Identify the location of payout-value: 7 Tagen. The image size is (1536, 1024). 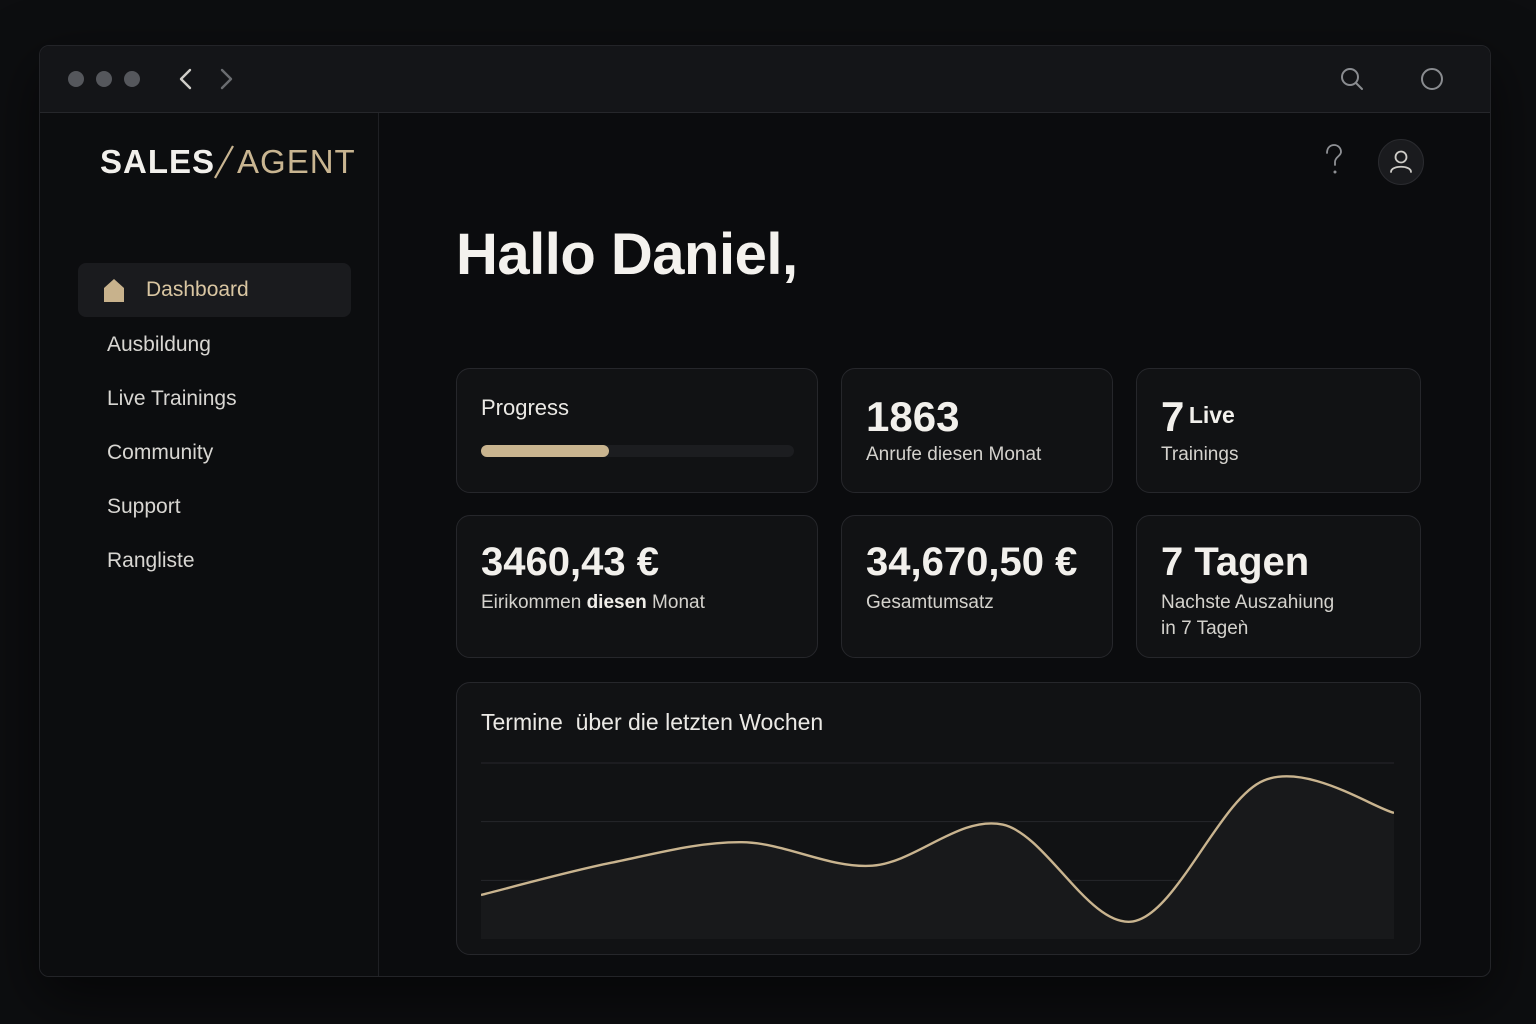
(1235, 562).